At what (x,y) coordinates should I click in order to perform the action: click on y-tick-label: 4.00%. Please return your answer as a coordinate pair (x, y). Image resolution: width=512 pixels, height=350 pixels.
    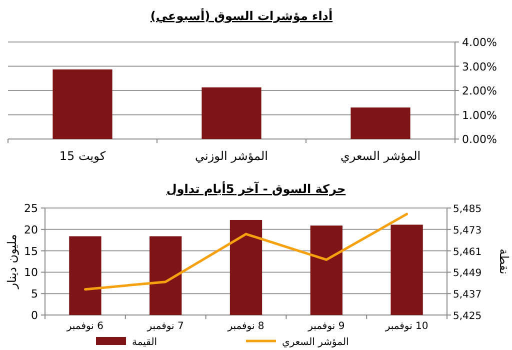
    Looking at the image, I should click on (479, 42).